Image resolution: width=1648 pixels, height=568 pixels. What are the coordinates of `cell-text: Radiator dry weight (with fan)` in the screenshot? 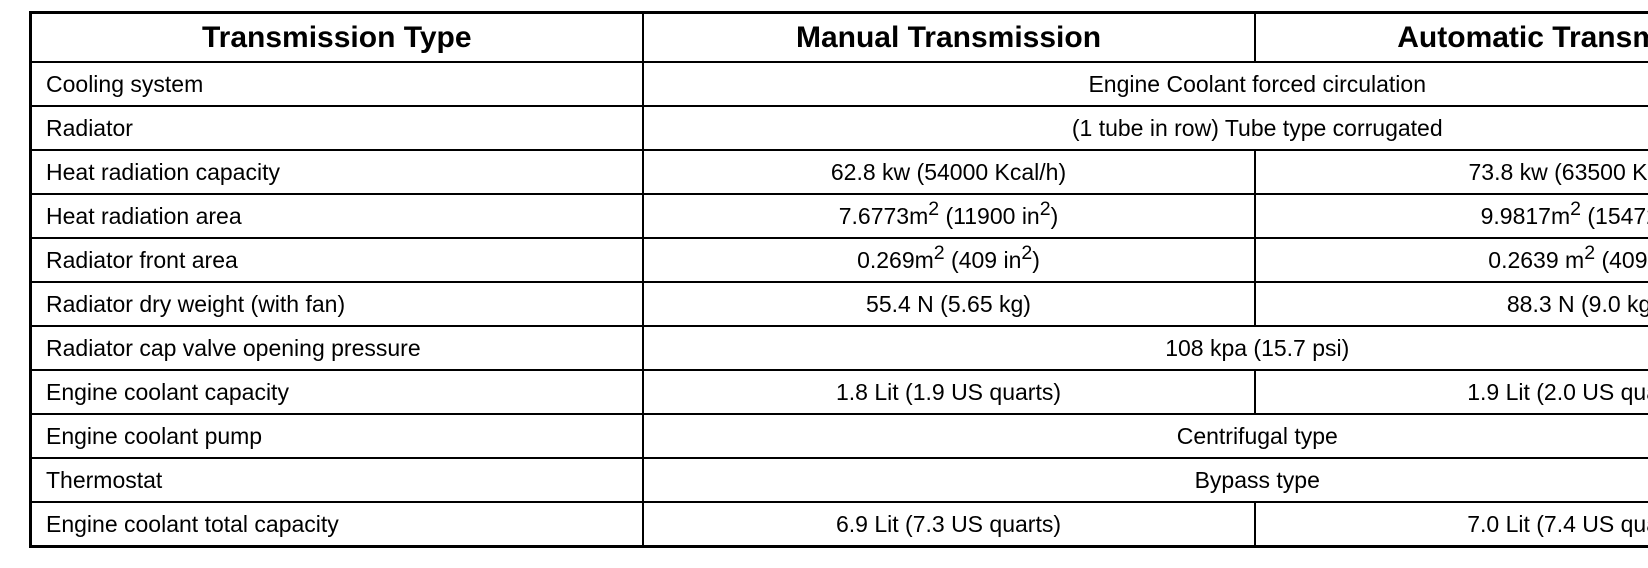 It's located at (196, 303).